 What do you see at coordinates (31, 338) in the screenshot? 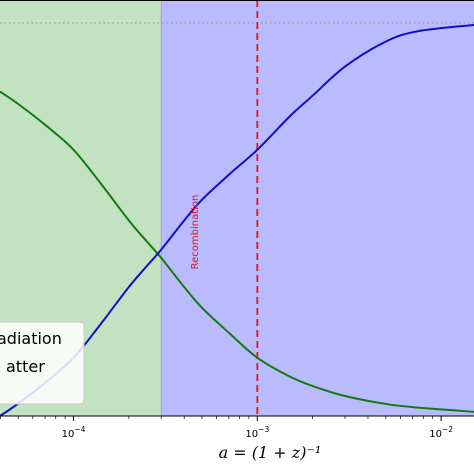
I see `legend-label-radiation: adiation` at bounding box center [31, 338].